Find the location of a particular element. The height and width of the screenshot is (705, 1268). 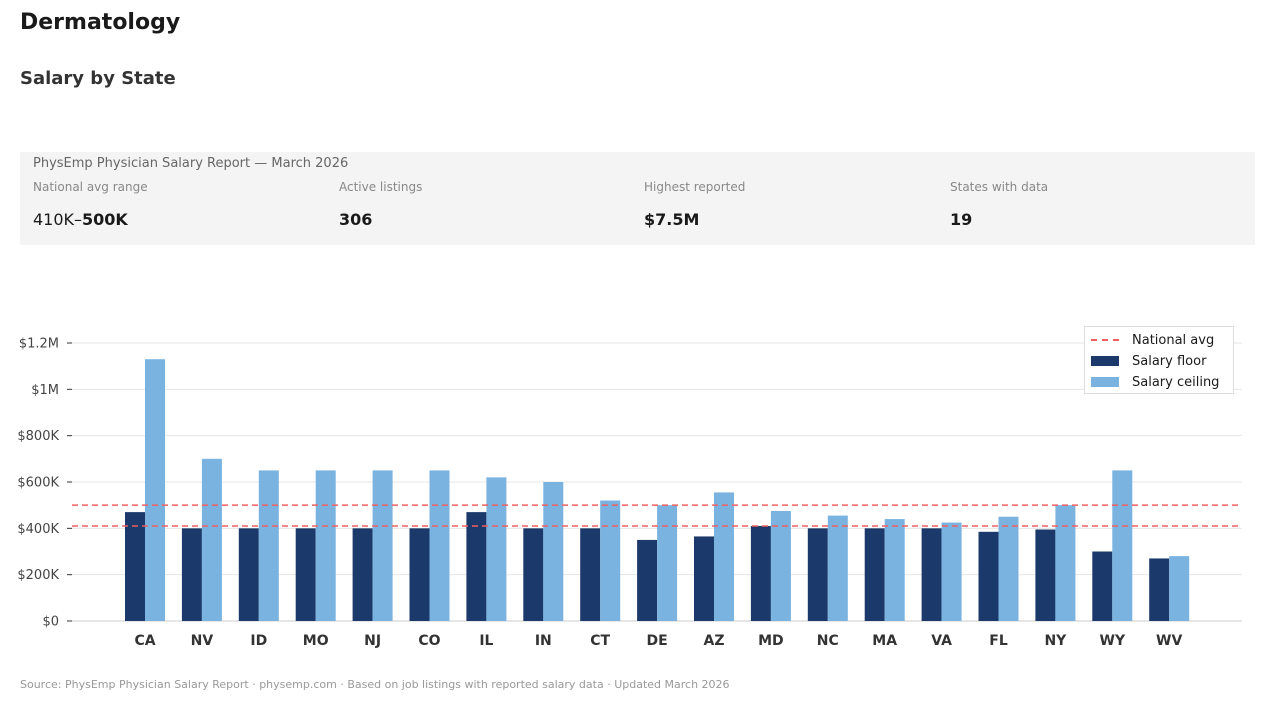

dashed-line-swatch is located at coordinates (1105, 340).